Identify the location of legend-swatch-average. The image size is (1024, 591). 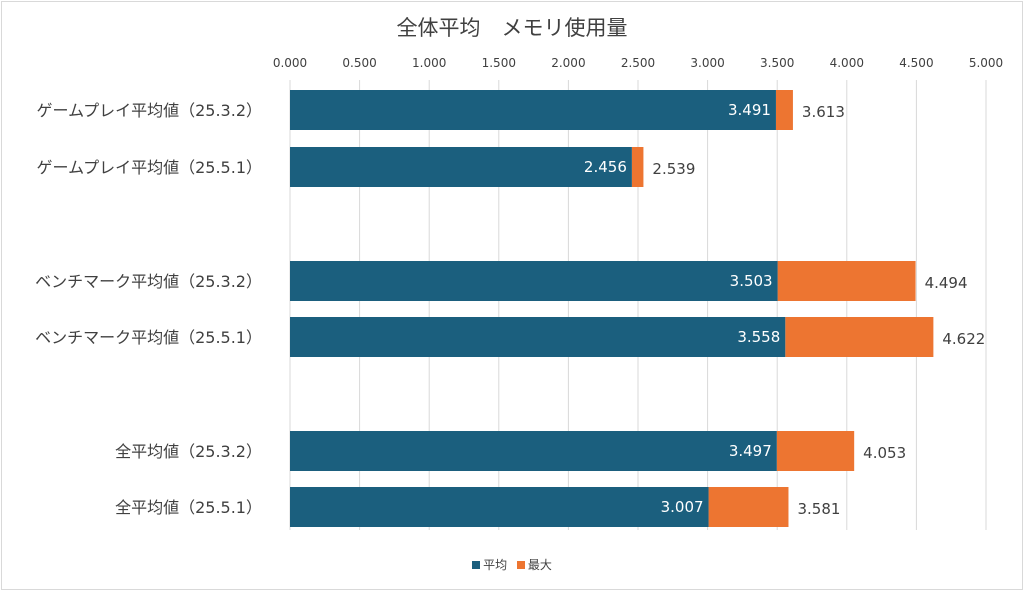
(476, 565).